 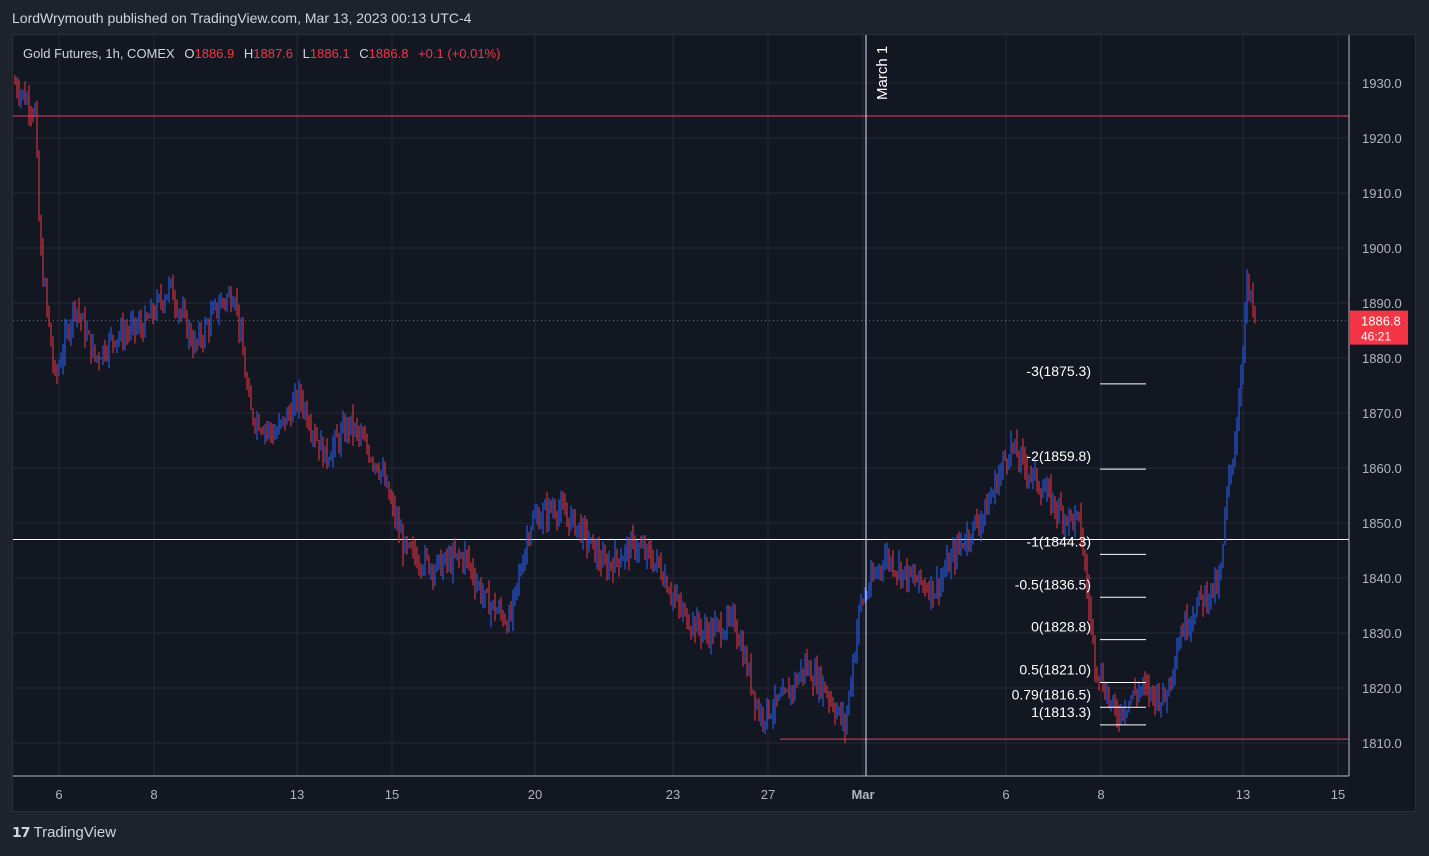 I want to click on close-value: 1886.8, so click(x=388, y=53).